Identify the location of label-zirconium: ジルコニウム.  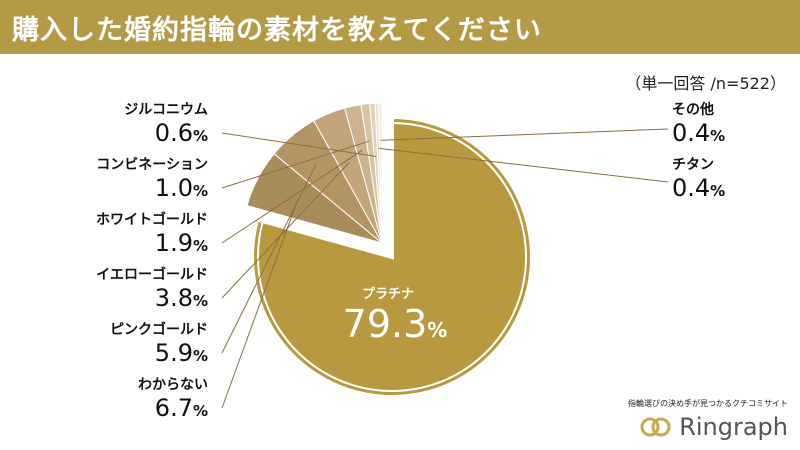
(166, 110).